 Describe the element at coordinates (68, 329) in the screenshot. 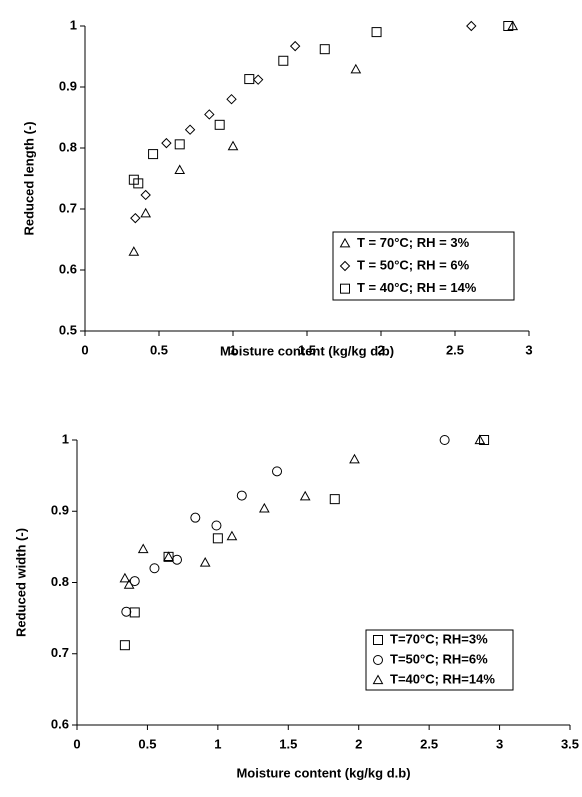

I see `y-tick-label: 0.5` at that location.